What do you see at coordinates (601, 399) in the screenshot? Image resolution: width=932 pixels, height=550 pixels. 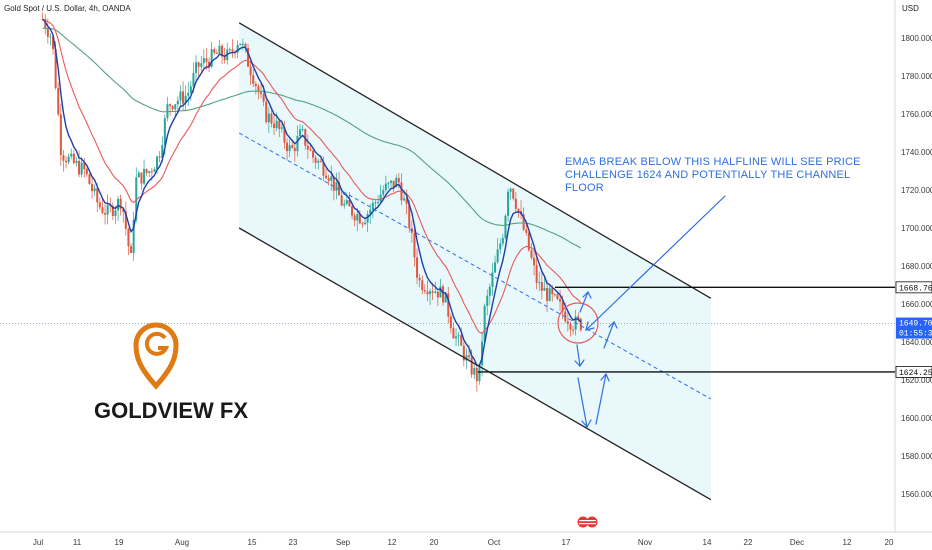 I see `up-arrow-icon` at bounding box center [601, 399].